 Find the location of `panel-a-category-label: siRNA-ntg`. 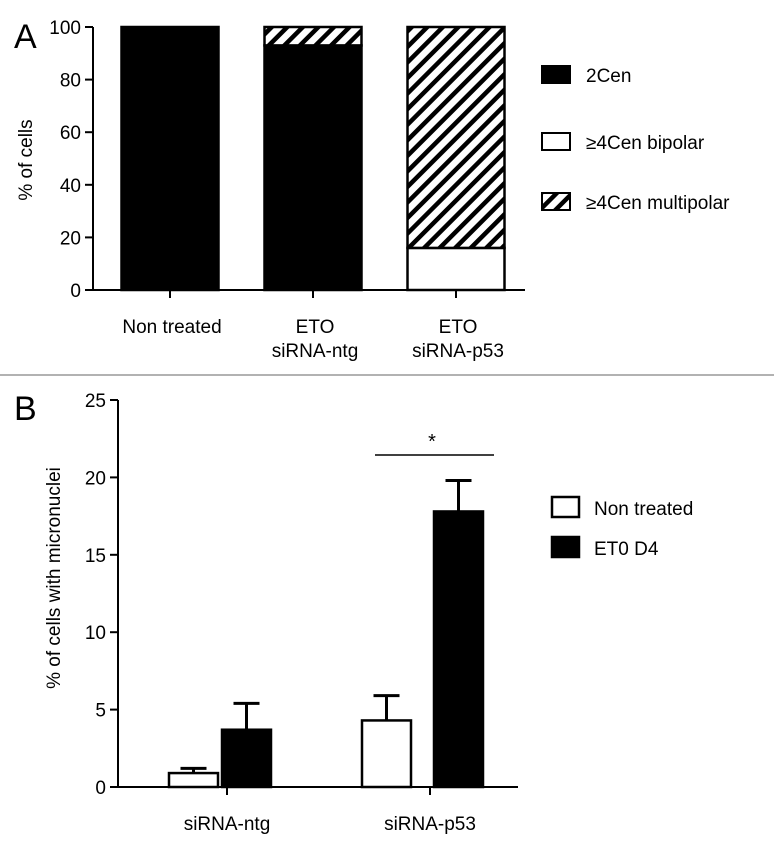

panel-a-category-label: siRNA-ntg is located at coordinates (315, 351).